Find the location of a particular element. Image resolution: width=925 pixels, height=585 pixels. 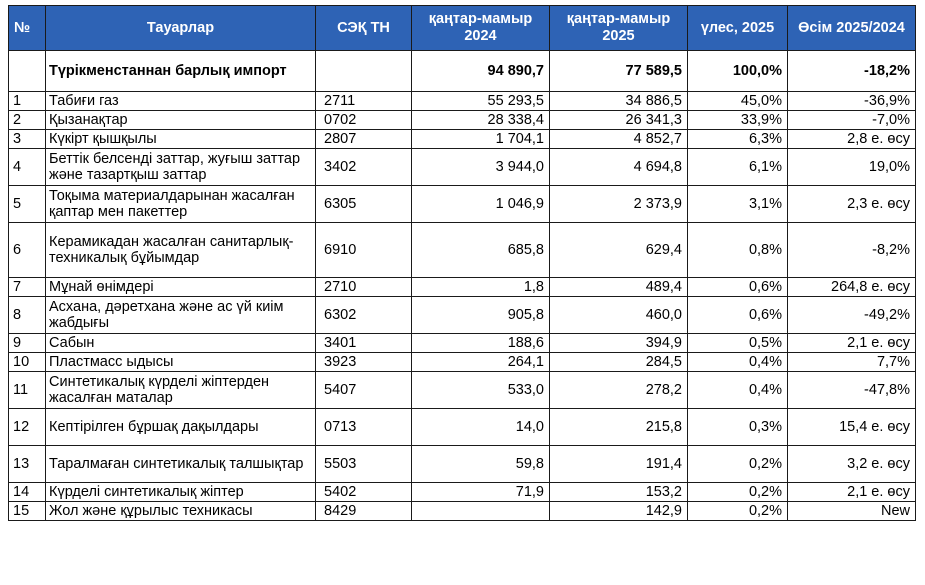

total-share: 100,0% is located at coordinates (737, 71).